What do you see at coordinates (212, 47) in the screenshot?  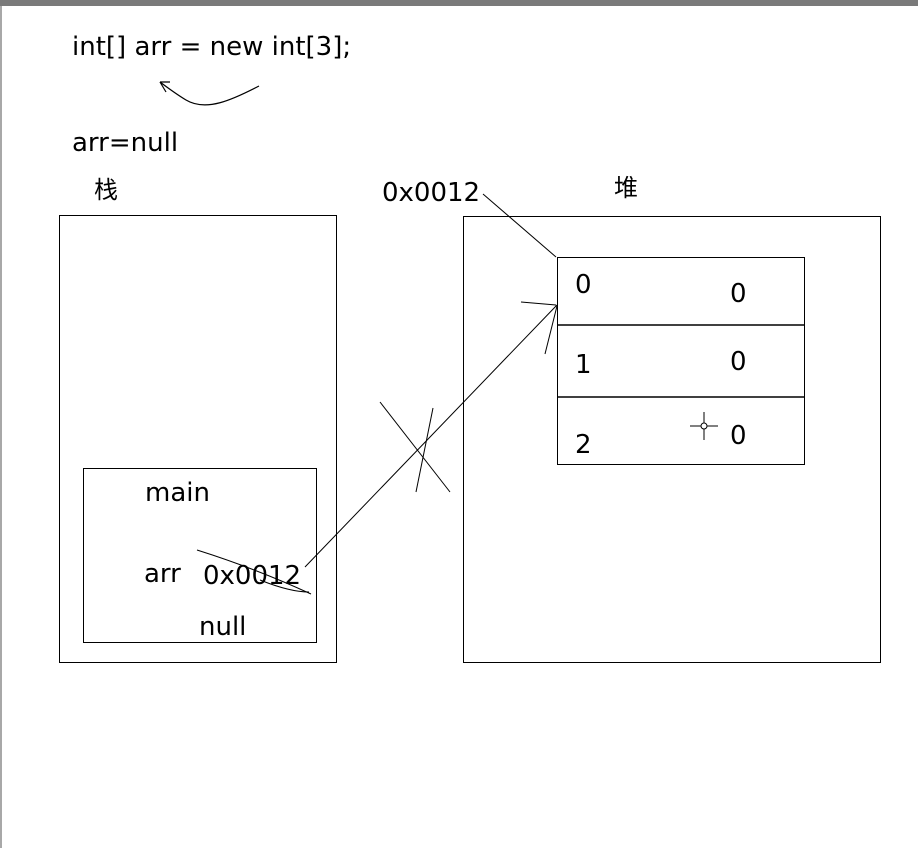 I see `code-line-declaration: int[] arr = new int[3];` at bounding box center [212, 47].